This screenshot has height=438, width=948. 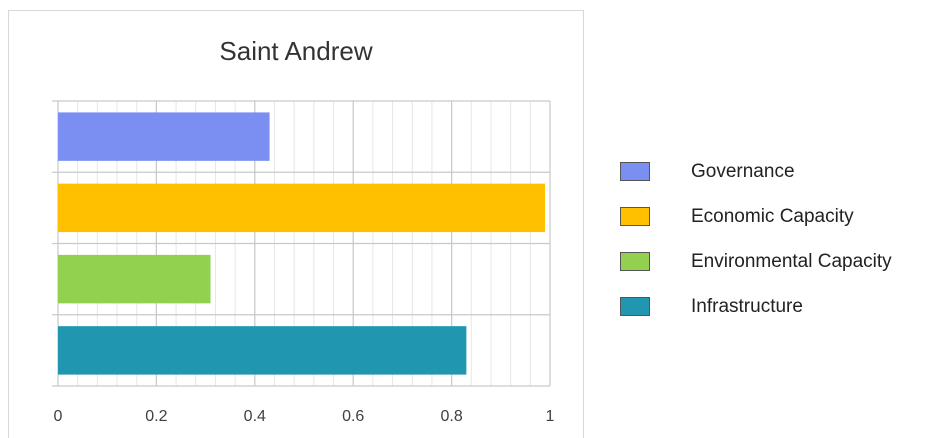 I want to click on bar-environmental-capacity, so click(x=134, y=279).